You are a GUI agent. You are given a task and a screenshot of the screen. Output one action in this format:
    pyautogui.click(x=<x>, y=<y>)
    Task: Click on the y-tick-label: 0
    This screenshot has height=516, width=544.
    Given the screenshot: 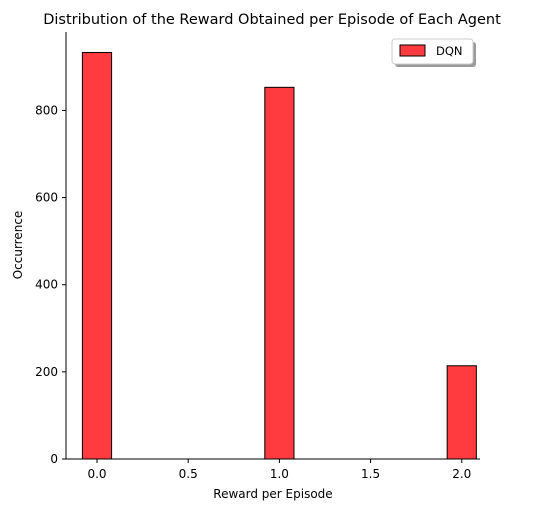 What is the action you would take?
    pyautogui.click(x=54, y=459)
    